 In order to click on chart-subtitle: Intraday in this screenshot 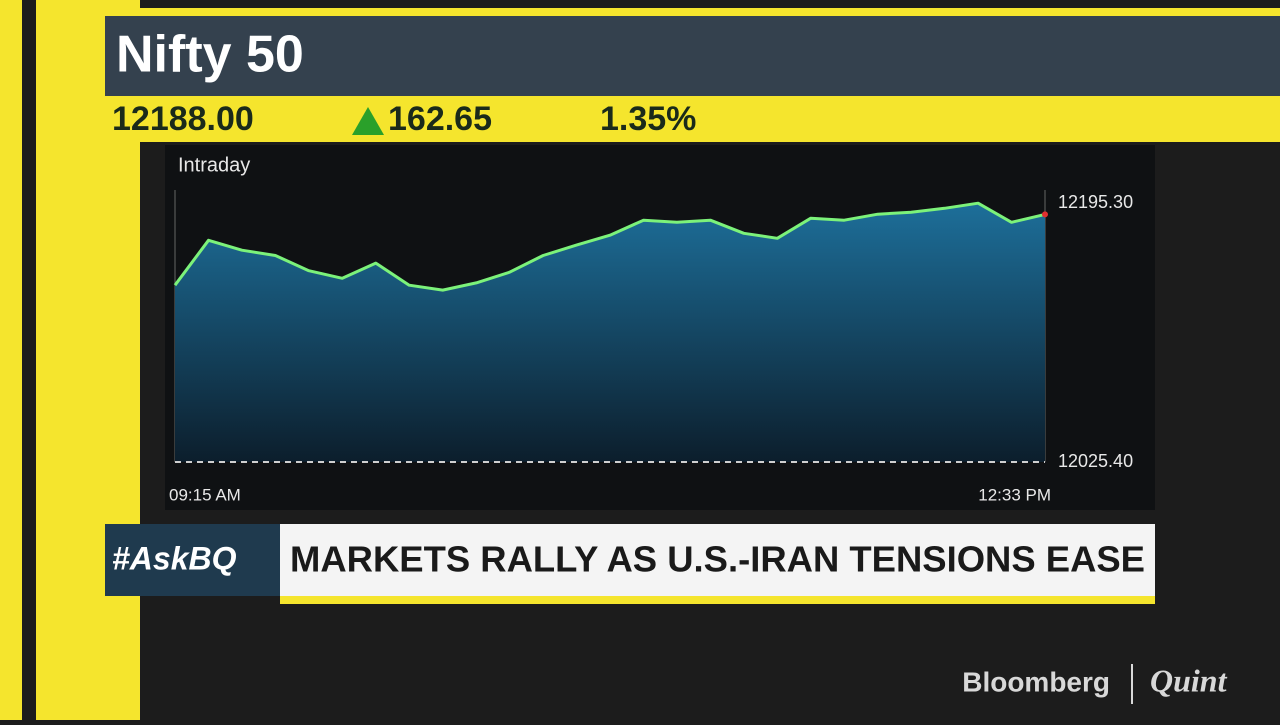, I will do `click(214, 165)`.